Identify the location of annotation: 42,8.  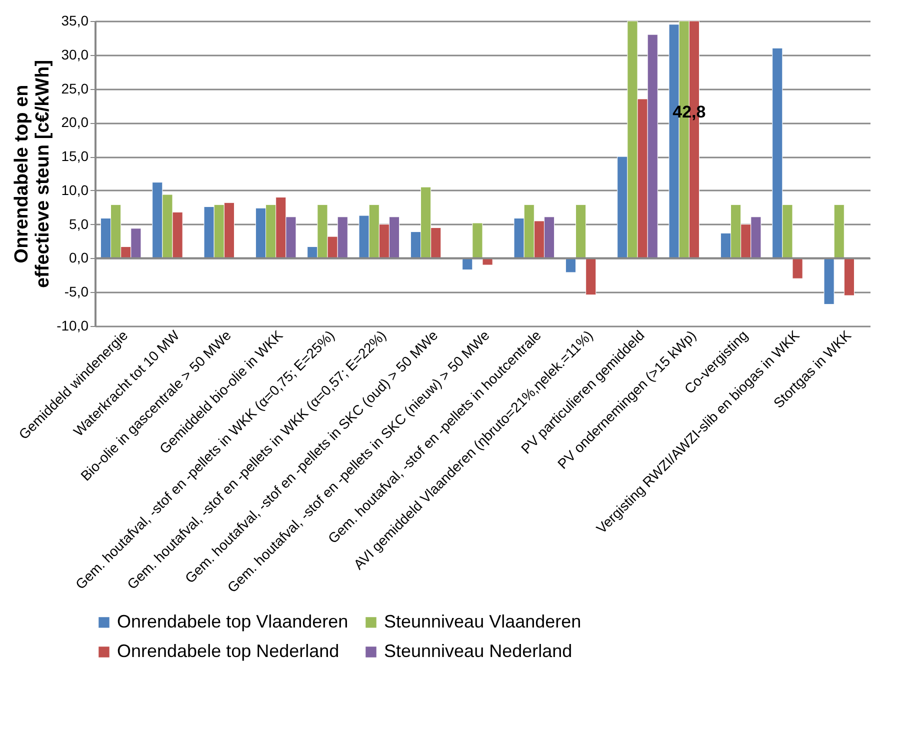
(689, 112).